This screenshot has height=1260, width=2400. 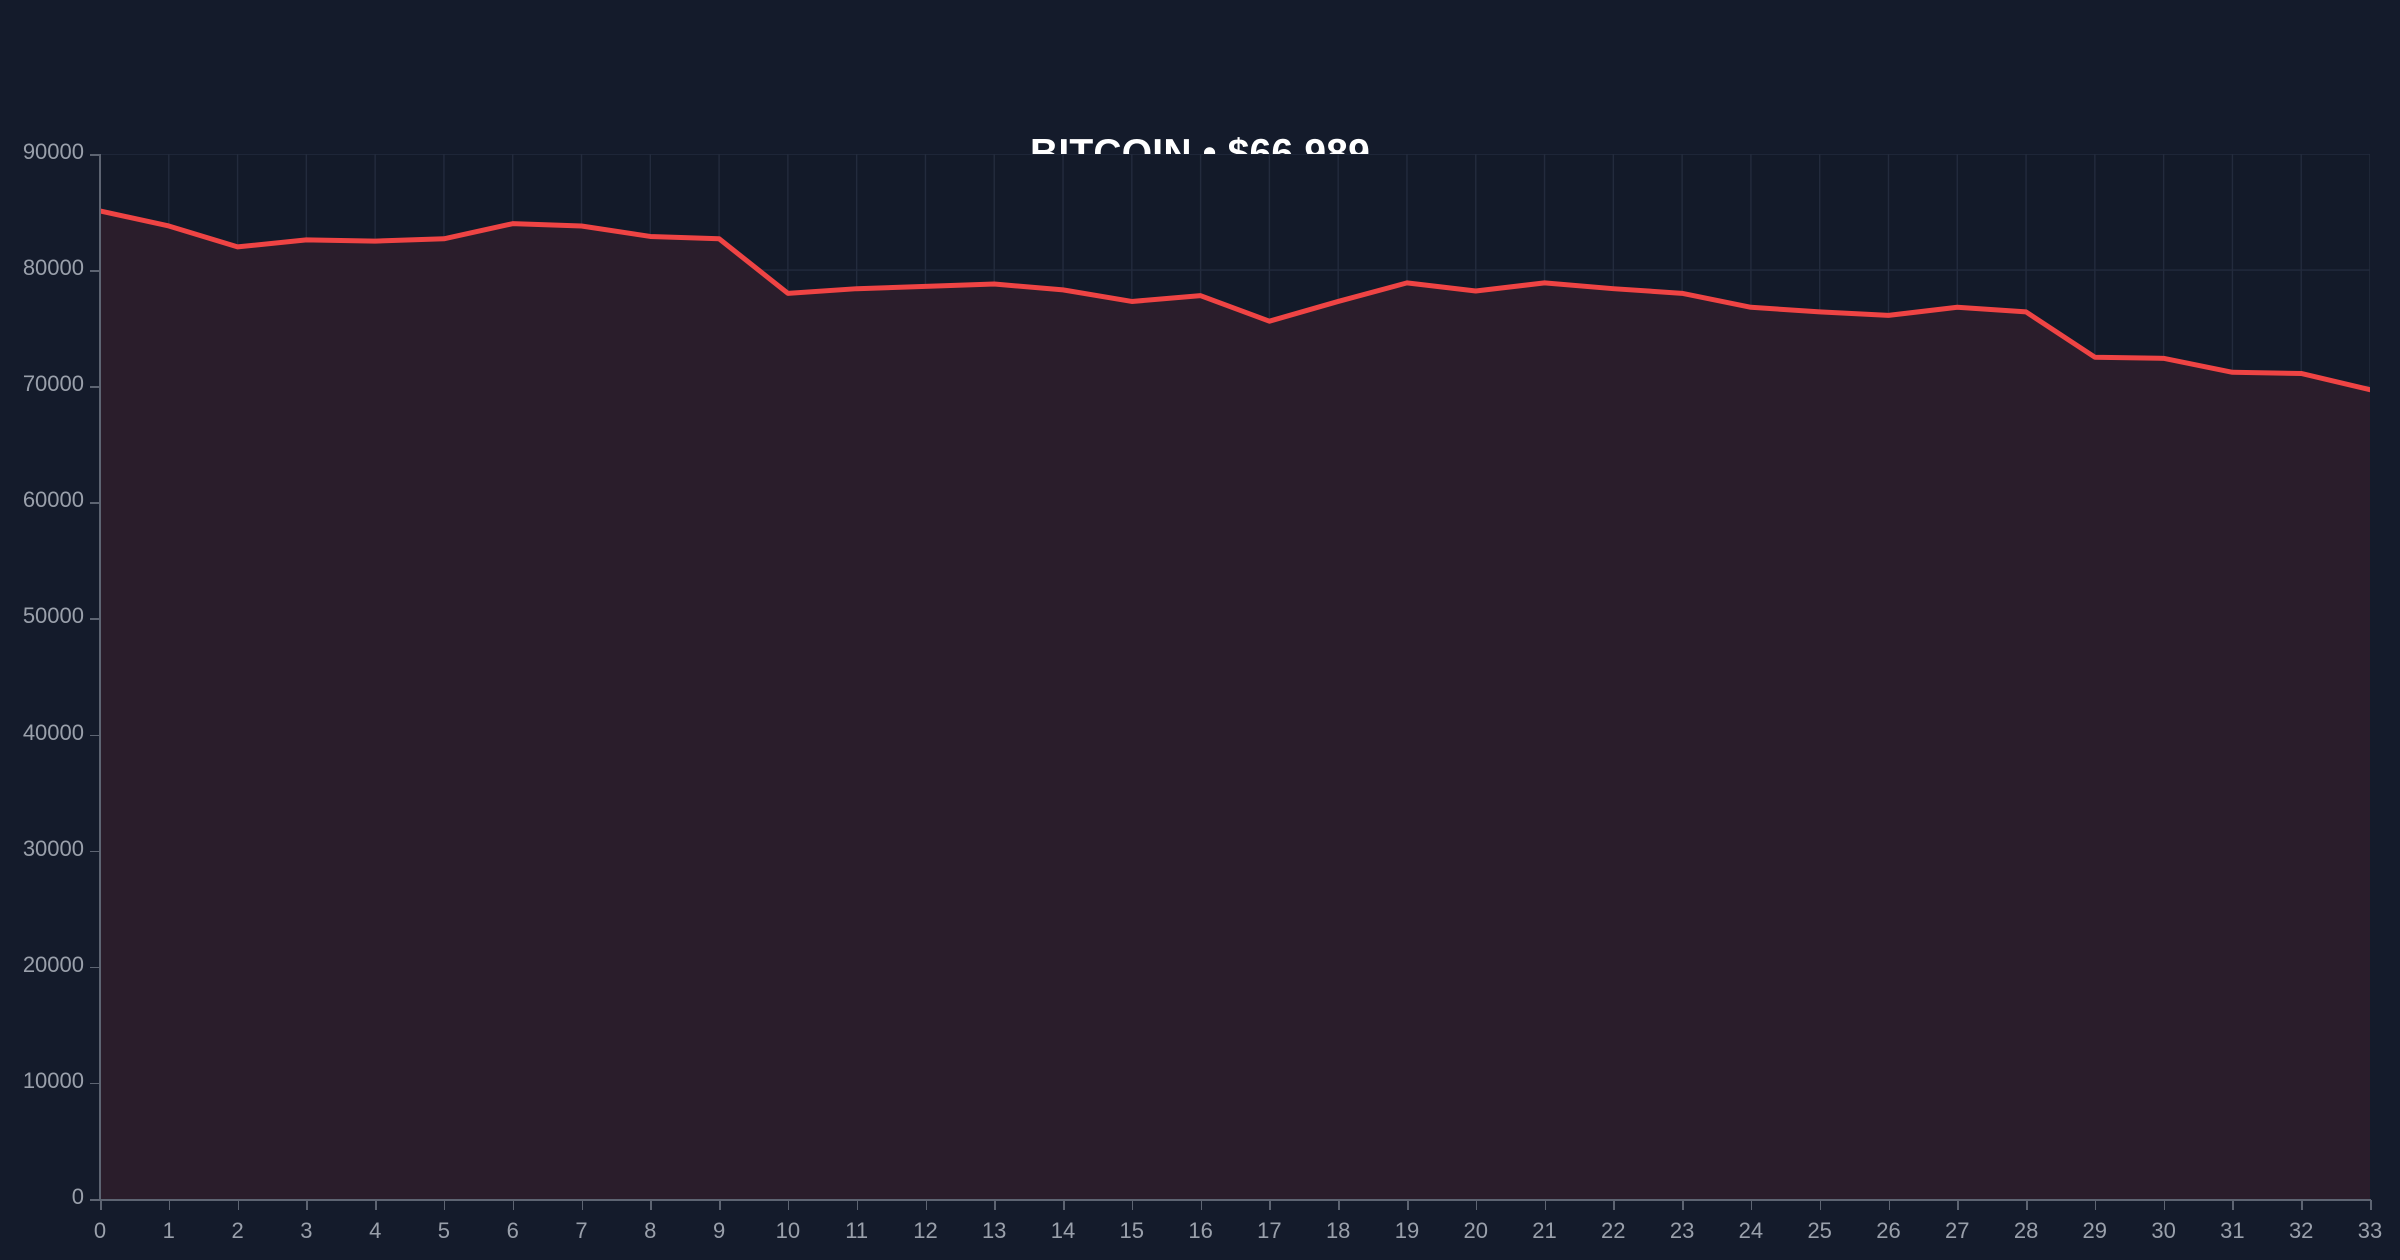 I want to click on x-tick-label: 6, so click(x=512, y=1230).